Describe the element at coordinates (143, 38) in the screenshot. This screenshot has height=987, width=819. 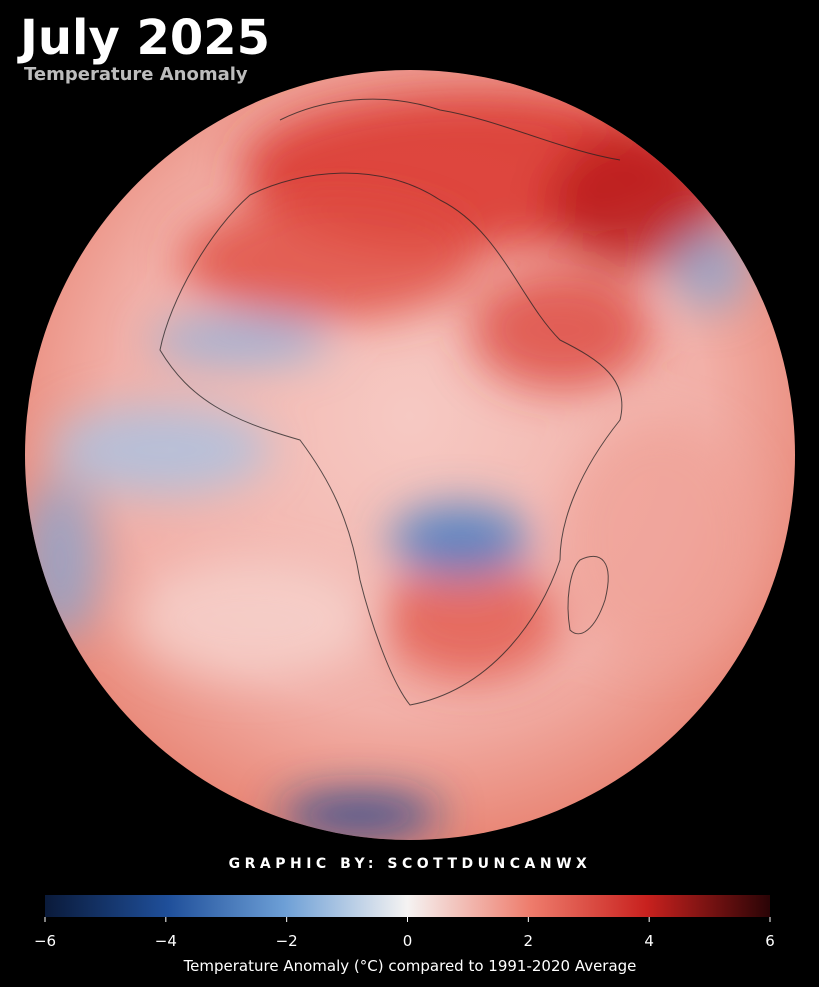
I see `title: July 2025` at that location.